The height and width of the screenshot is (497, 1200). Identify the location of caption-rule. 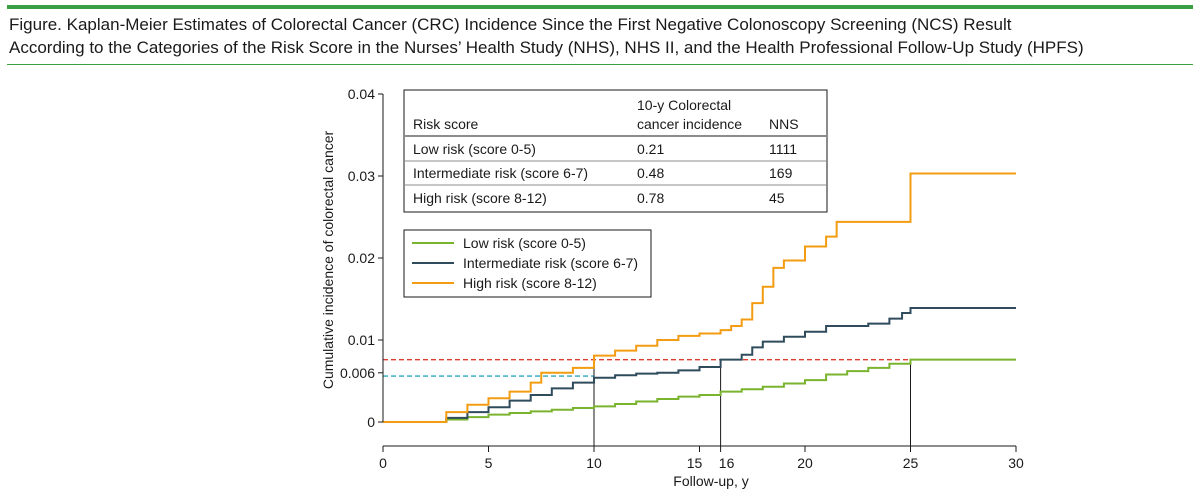
(600, 64).